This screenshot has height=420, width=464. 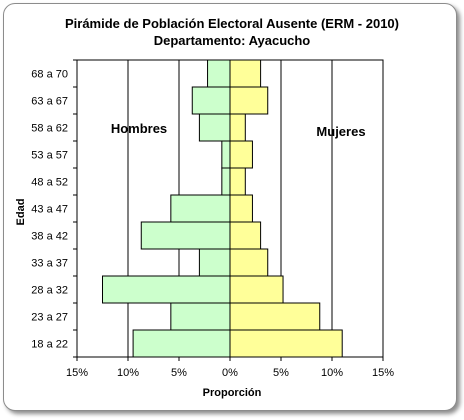 What do you see at coordinates (49, 156) in the screenshot?
I see `y-tick-label: 53 a 57` at bounding box center [49, 156].